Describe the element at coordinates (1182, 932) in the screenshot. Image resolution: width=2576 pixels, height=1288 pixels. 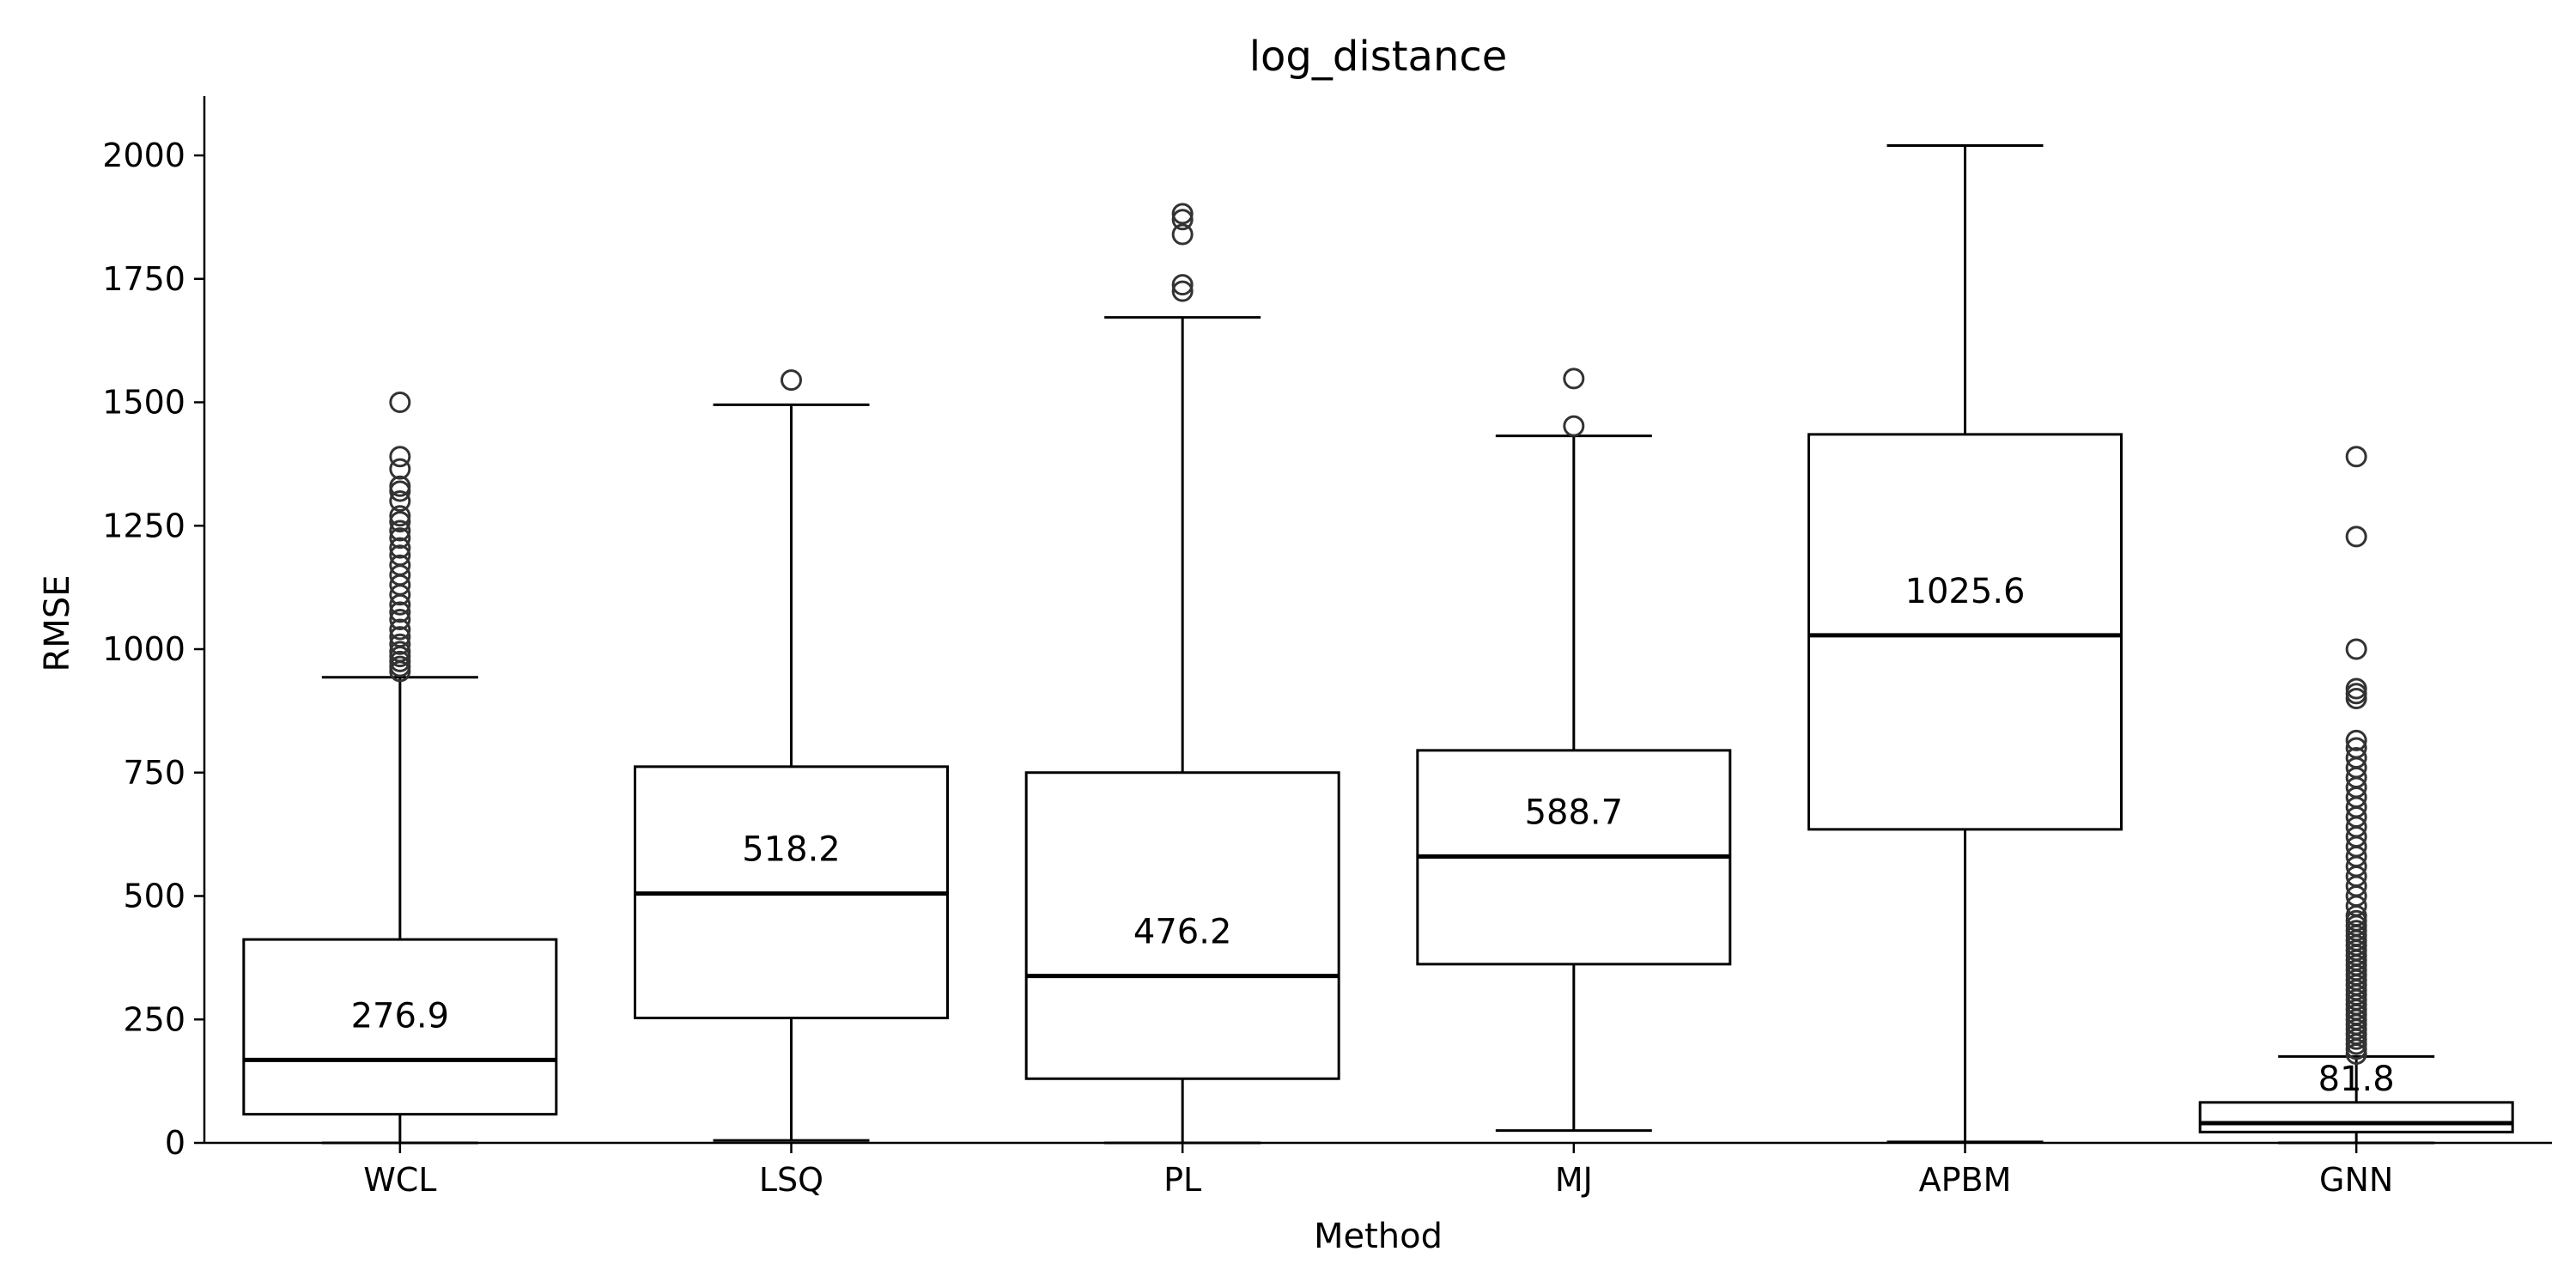
I see `mean-value-label: 476.2` at that location.